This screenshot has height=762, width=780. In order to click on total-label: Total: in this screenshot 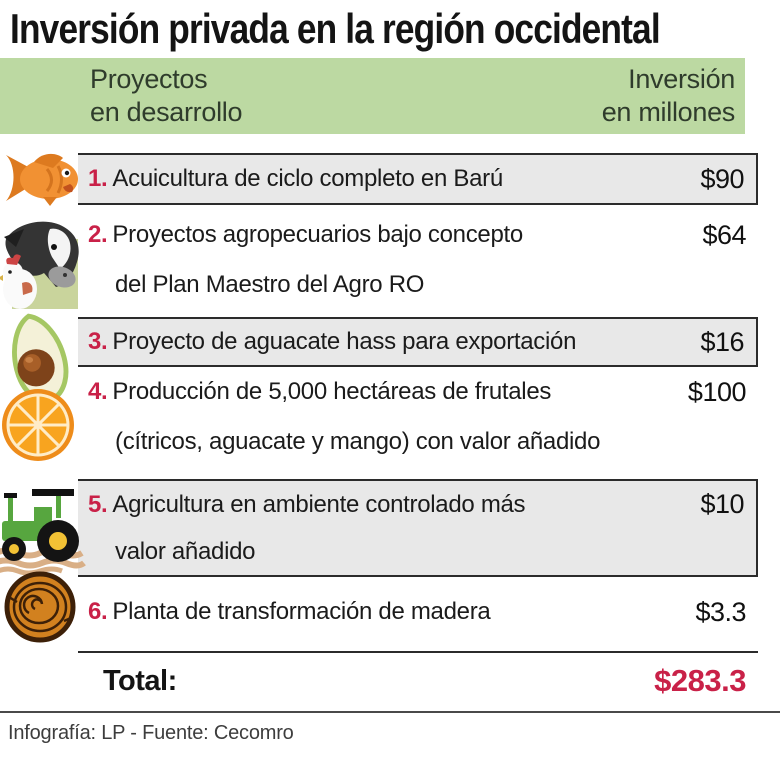, I will do `click(140, 681)`.